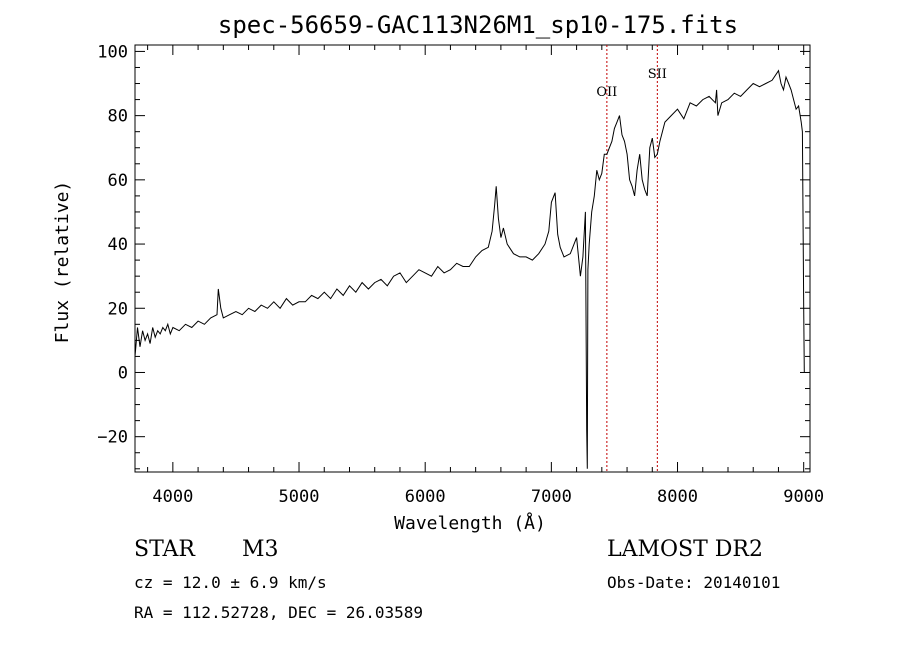  What do you see at coordinates (425, 497) in the screenshot?
I see `x-tick-label: 6000` at bounding box center [425, 497].